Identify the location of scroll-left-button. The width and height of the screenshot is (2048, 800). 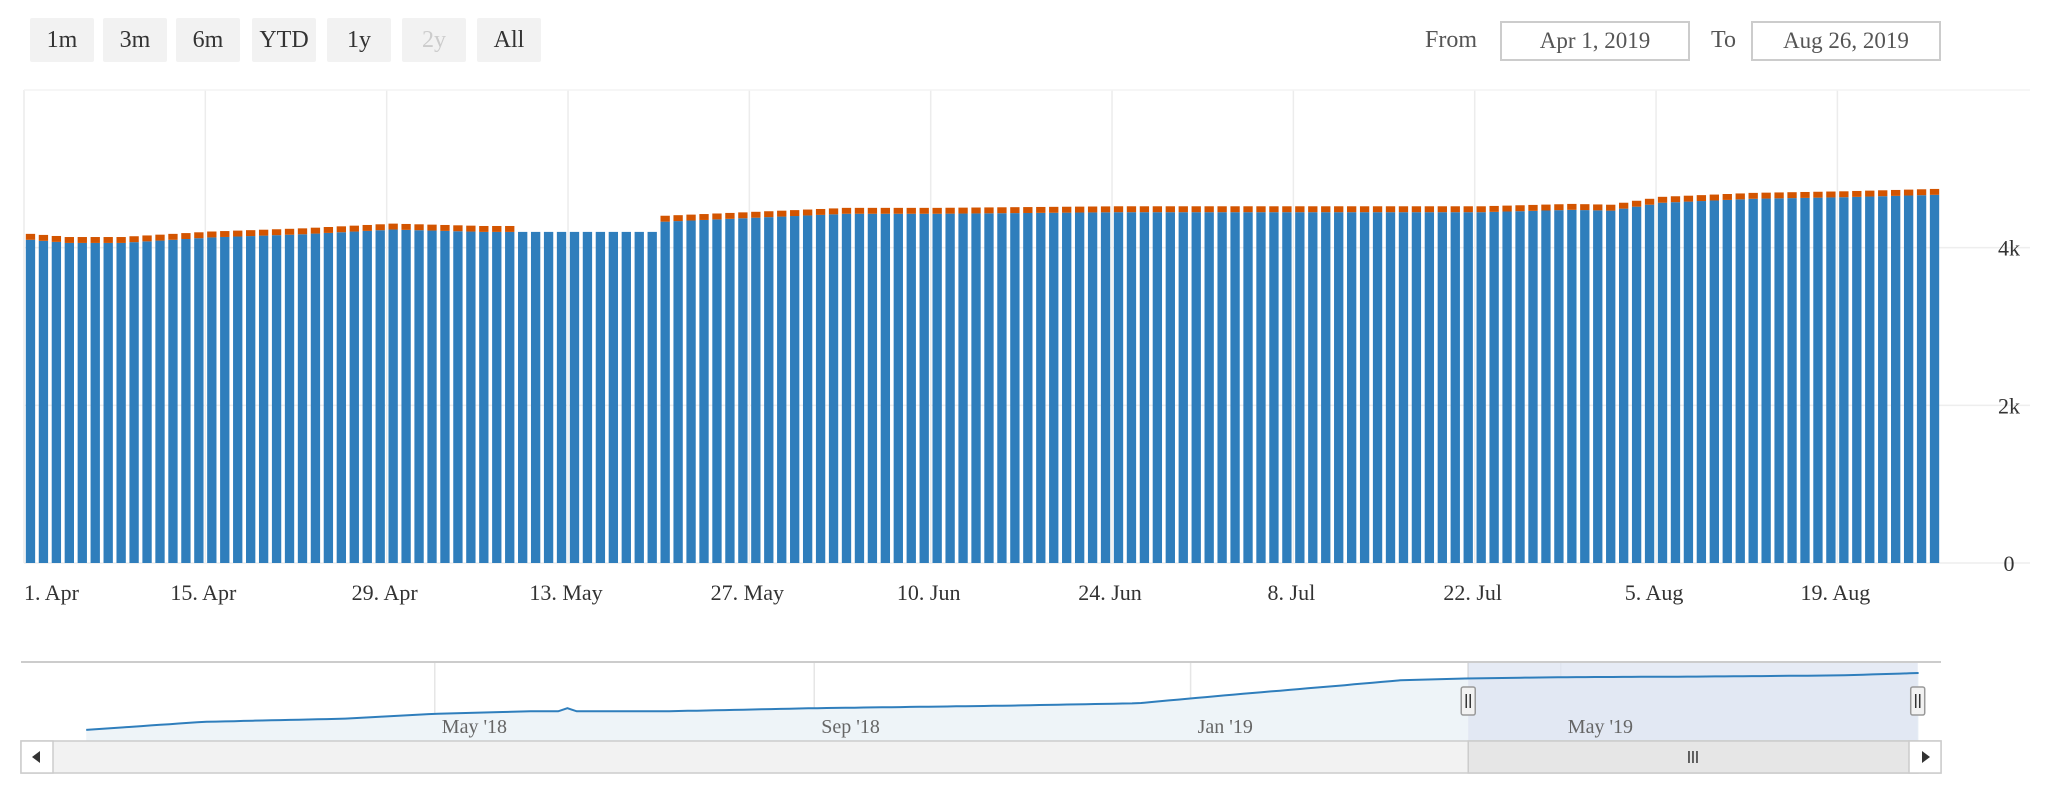
(37, 757).